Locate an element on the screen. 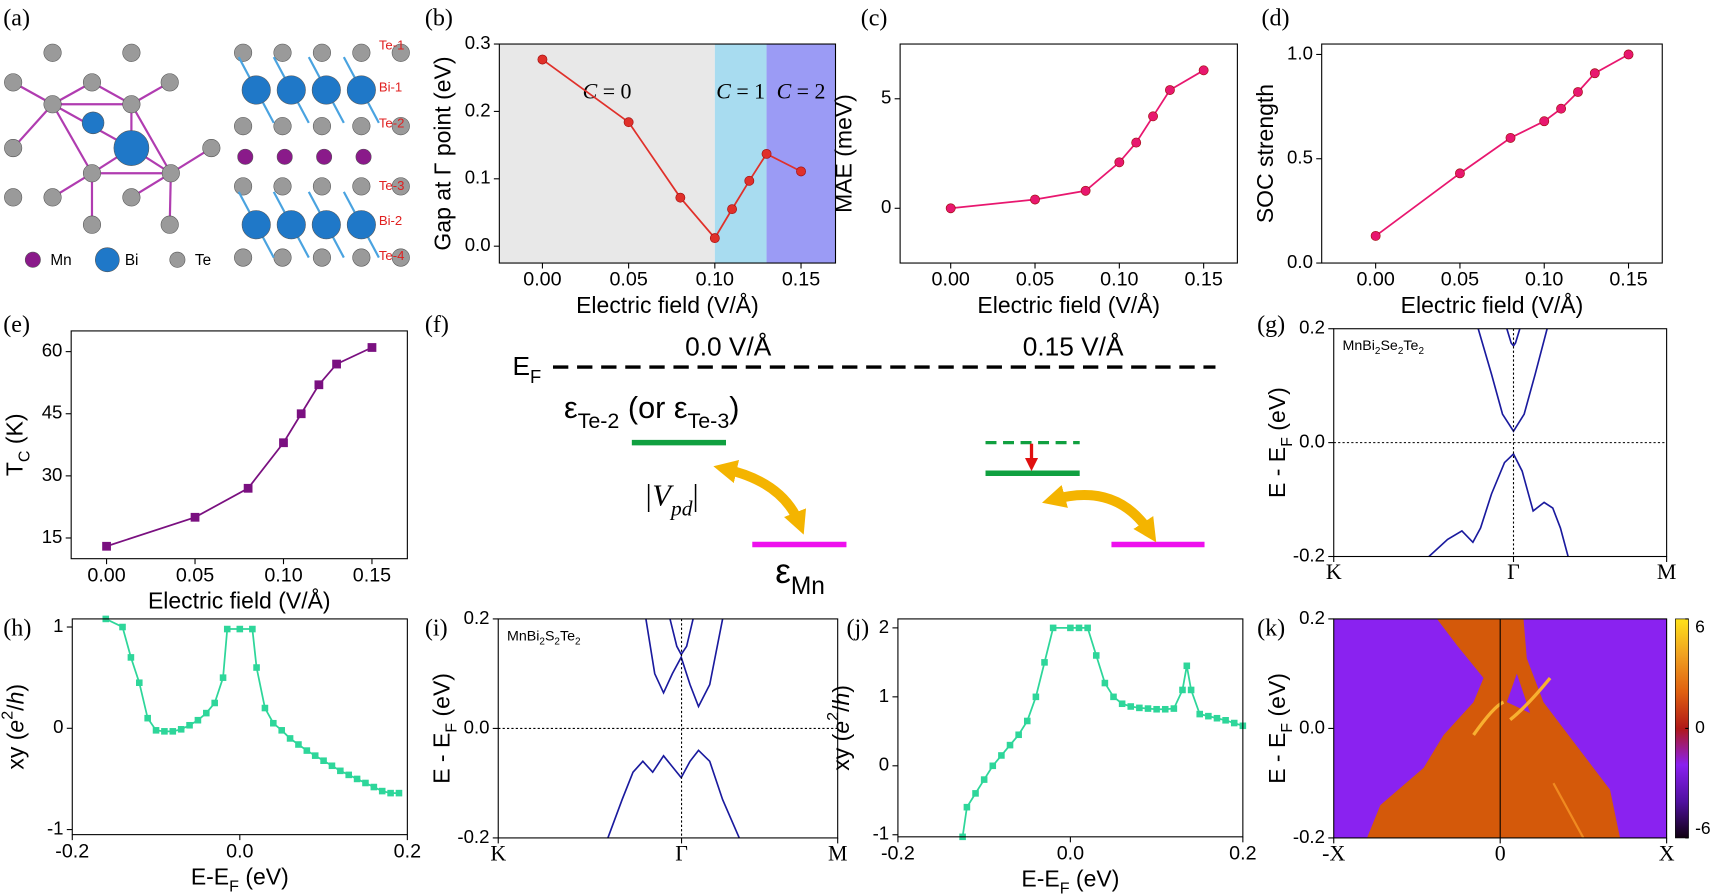  region-label: C = 1 is located at coordinates (740, 90).